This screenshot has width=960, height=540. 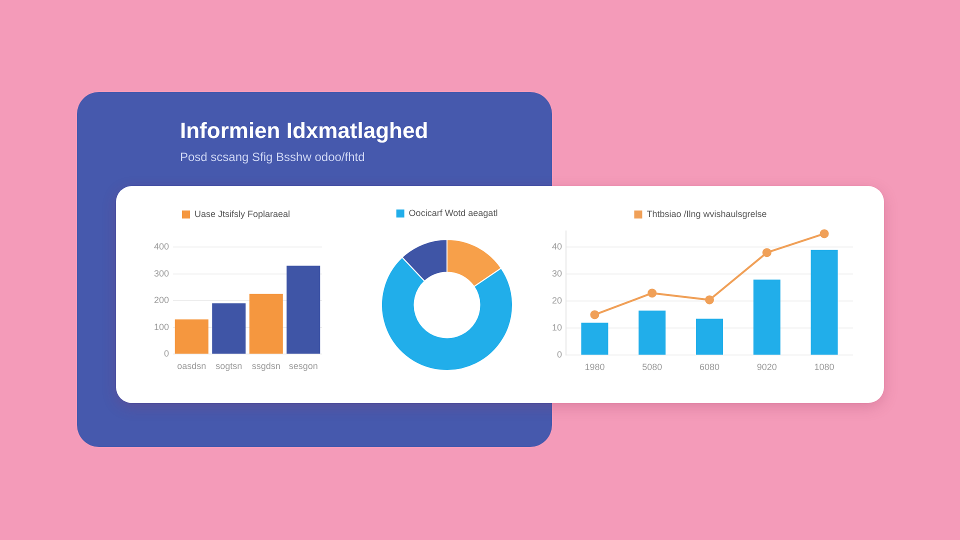 I want to click on y-tick-label: 10, so click(x=557, y=327).